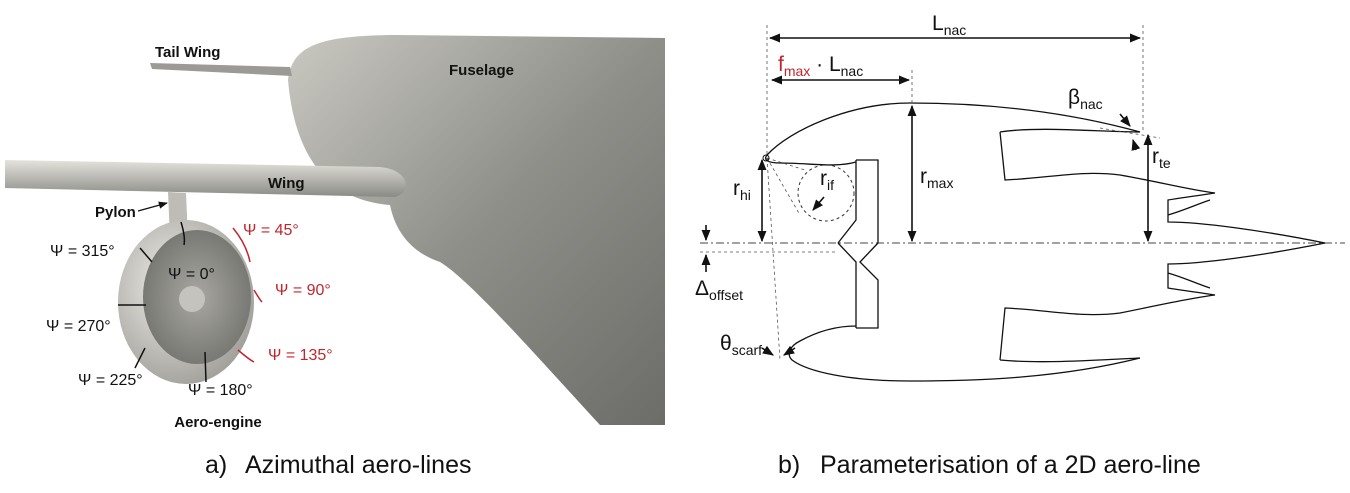  Describe the element at coordinates (830, 185) in the screenshot. I see `symbol-sub: if` at that location.